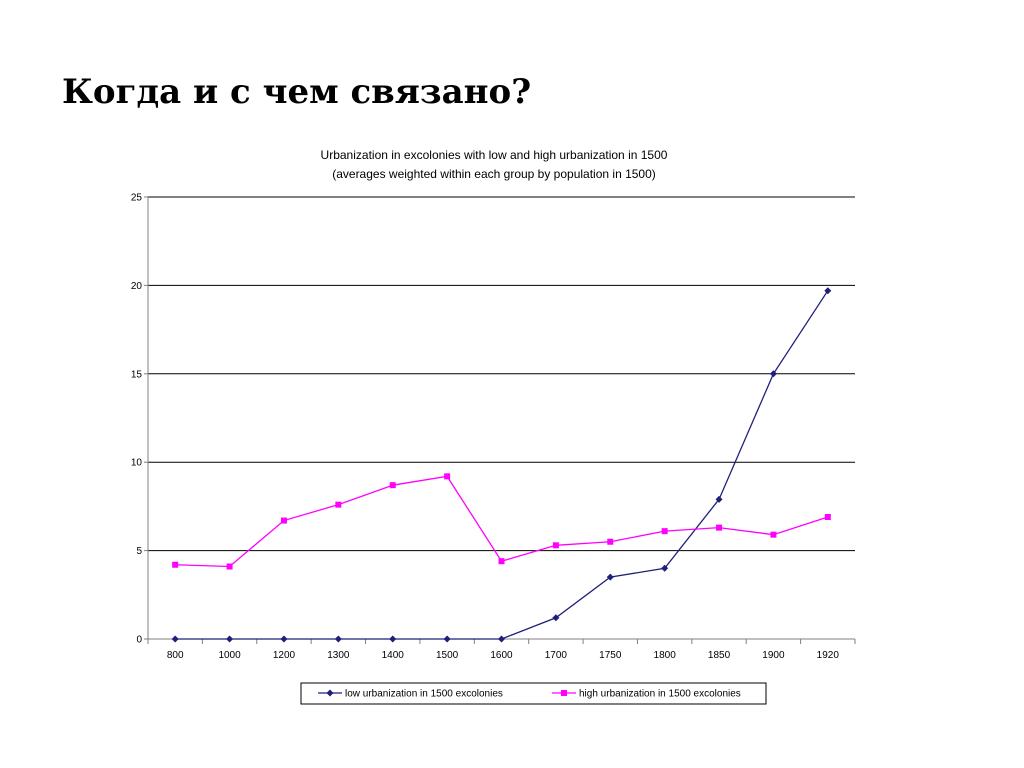 Image resolution: width=1024 pixels, height=768 pixels. Describe the element at coordinates (175, 655) in the screenshot. I see `x-tick-label: 800` at that location.